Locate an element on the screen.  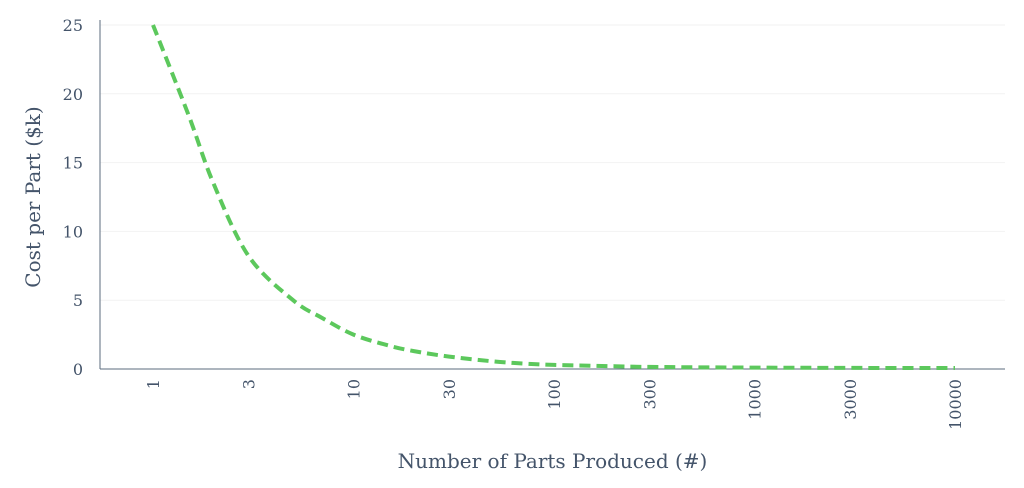
x-tick-label: 300 is located at coordinates (650, 394).